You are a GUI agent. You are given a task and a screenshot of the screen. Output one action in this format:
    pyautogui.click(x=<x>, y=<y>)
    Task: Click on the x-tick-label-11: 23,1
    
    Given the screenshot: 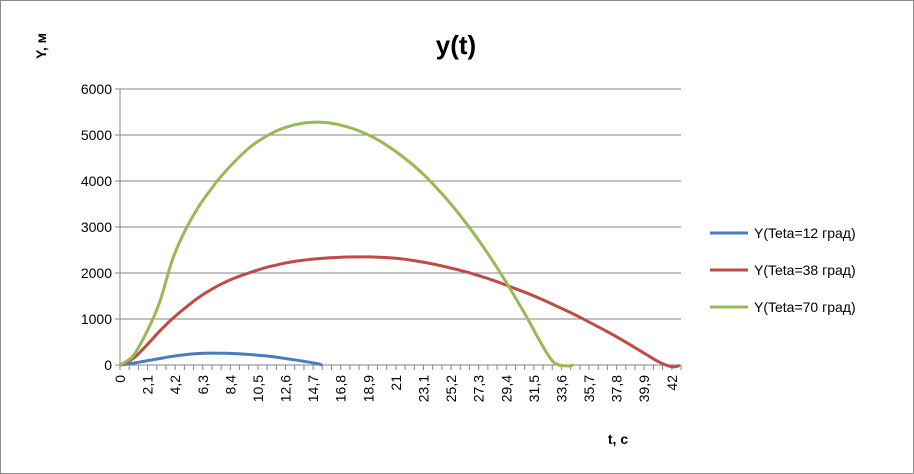 What is the action you would take?
    pyautogui.click(x=423, y=388)
    